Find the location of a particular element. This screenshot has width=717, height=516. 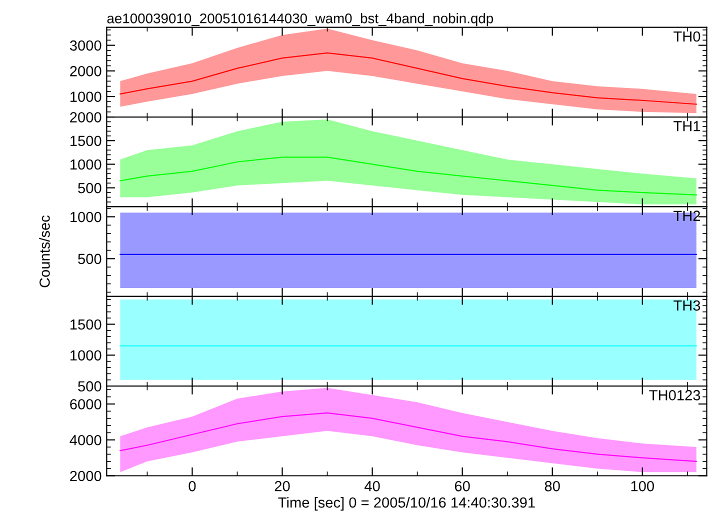

y-tick-label: 6000 is located at coordinates (86, 404).